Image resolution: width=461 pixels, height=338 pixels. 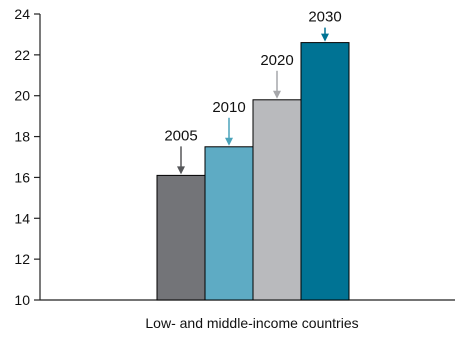 I want to click on bar-2010, so click(x=229, y=223).